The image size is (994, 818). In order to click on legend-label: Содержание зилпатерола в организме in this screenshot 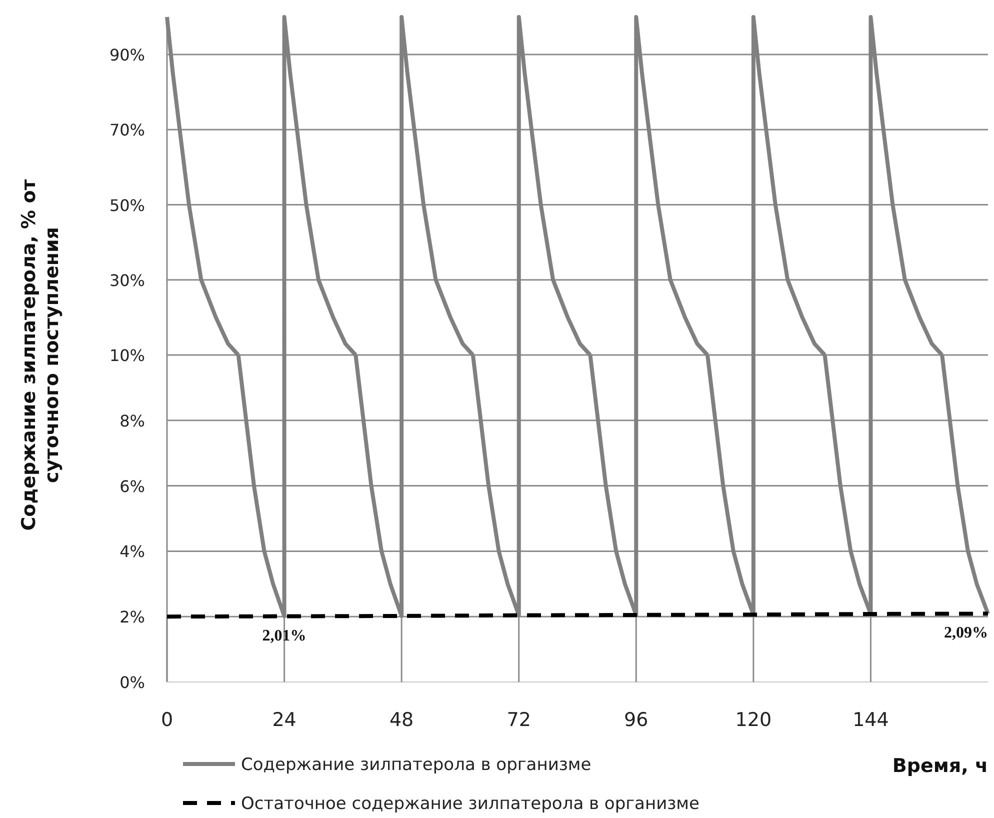, I will do `click(416, 765)`.